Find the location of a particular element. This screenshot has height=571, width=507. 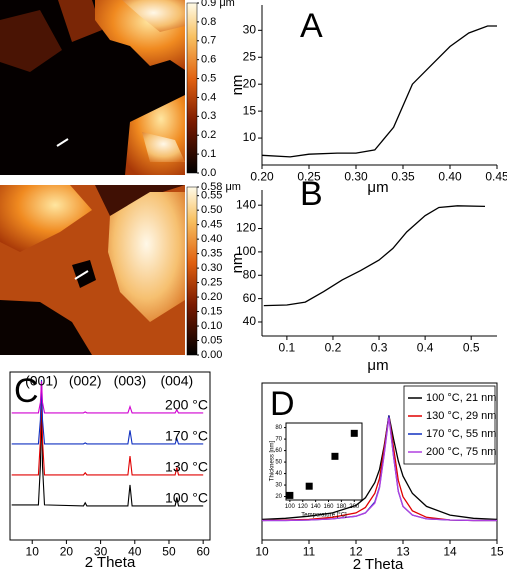

colorbar-tick-label: 0.15 is located at coordinates (211, 311).